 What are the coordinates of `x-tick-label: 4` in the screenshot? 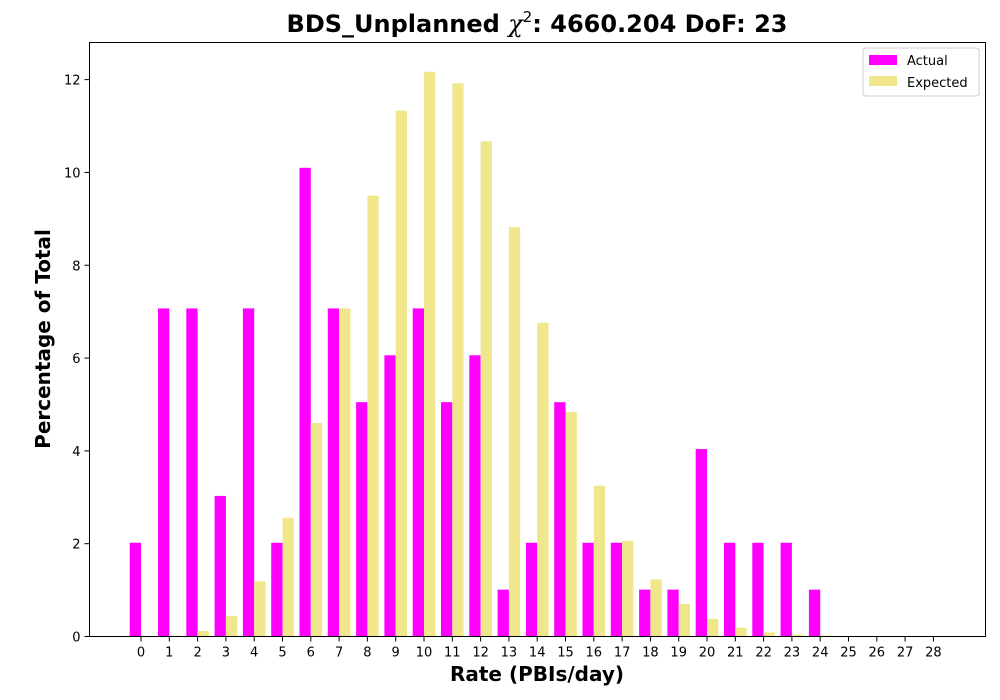 It's located at (254, 653).